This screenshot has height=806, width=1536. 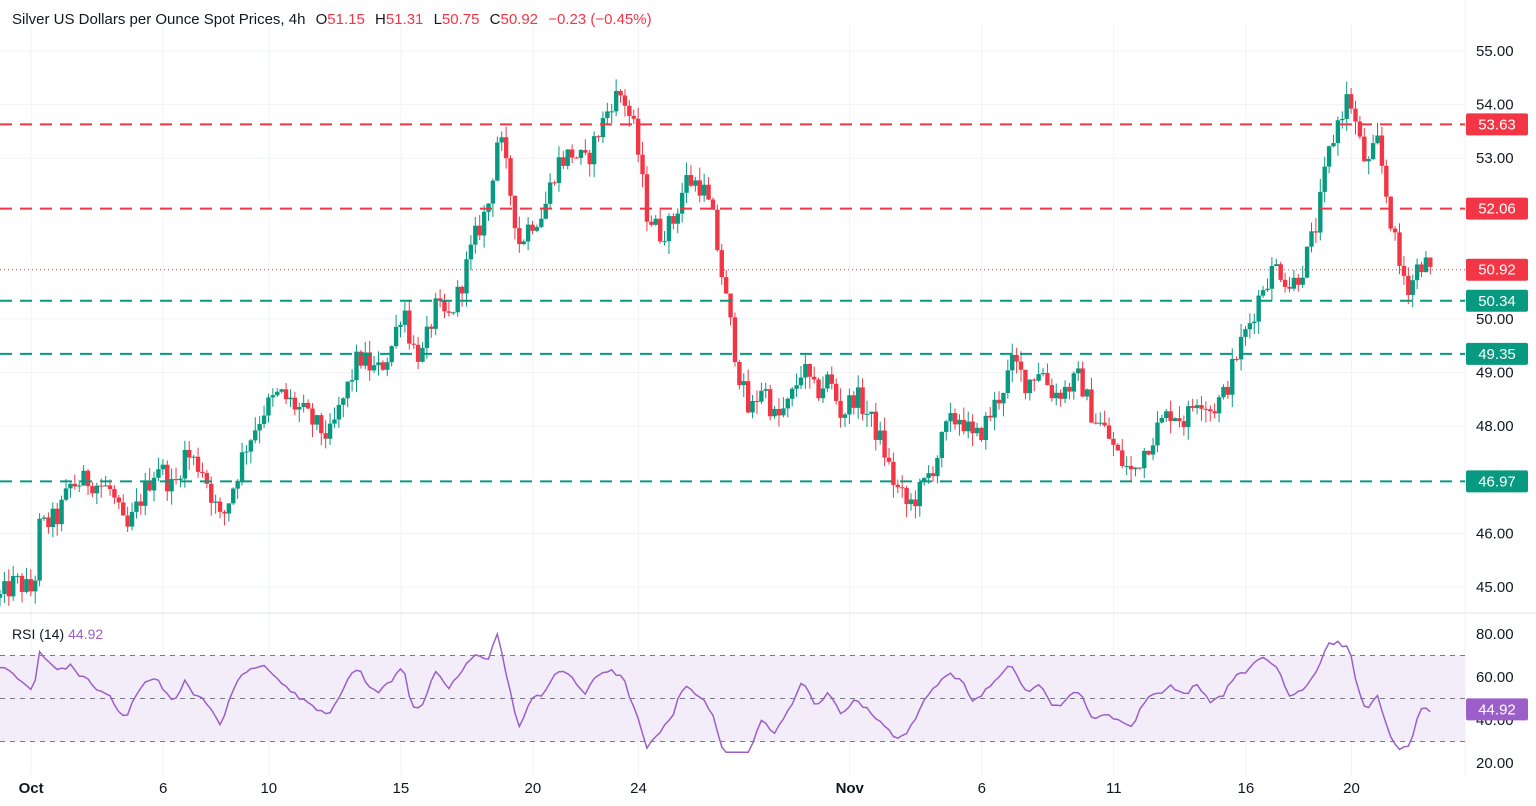 I want to click on level-label: 52.06, so click(x=1497, y=209).